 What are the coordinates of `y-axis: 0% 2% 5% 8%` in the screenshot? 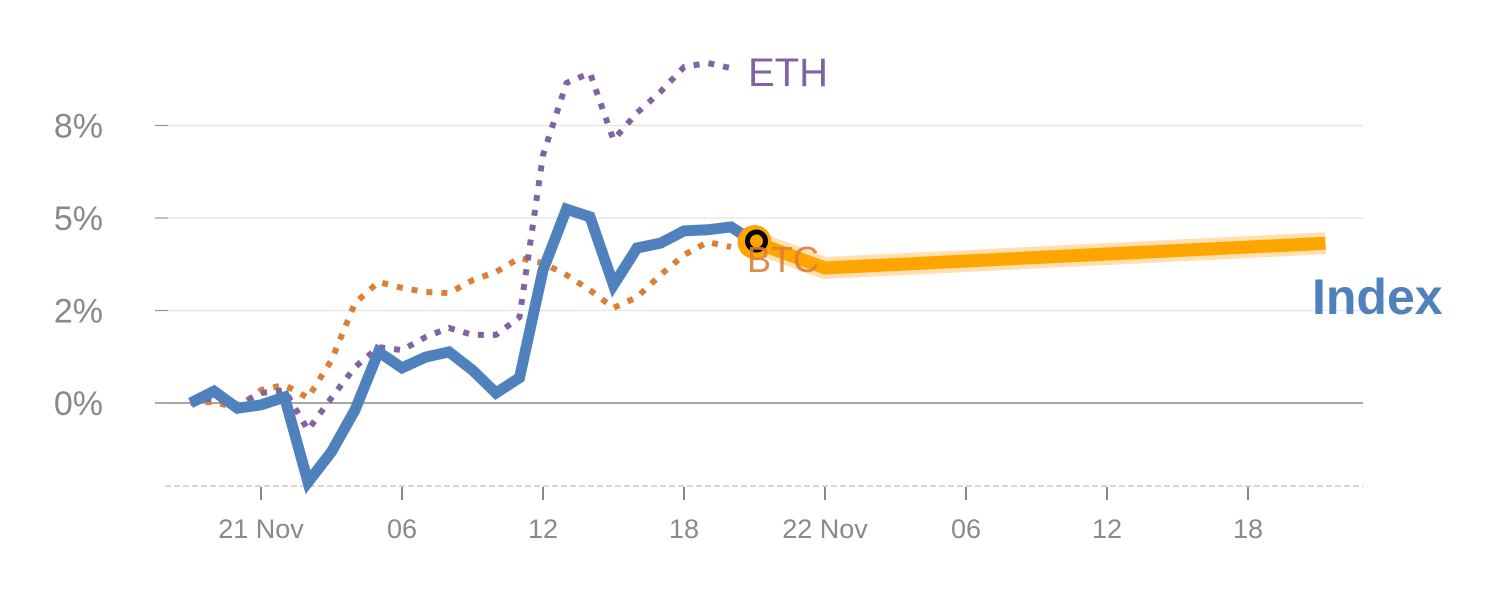 It's located at (111, 265).